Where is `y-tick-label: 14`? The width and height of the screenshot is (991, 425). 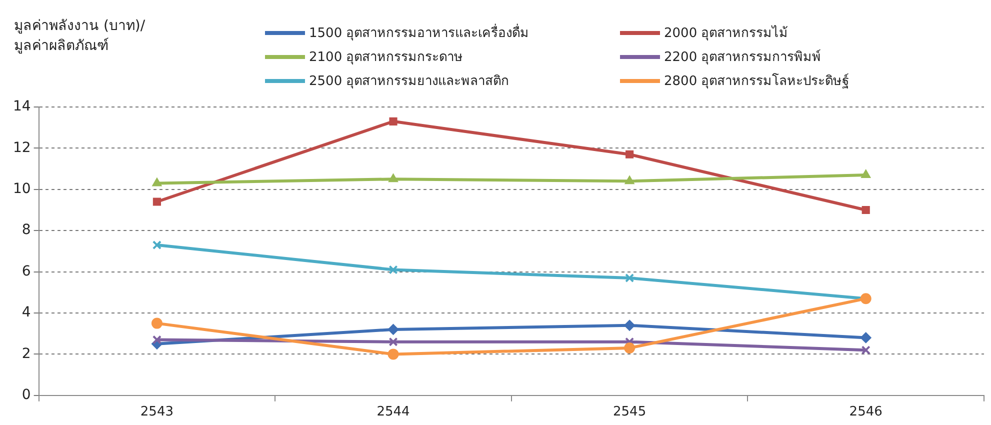 y-tick-label: 14 is located at coordinates (21, 106).